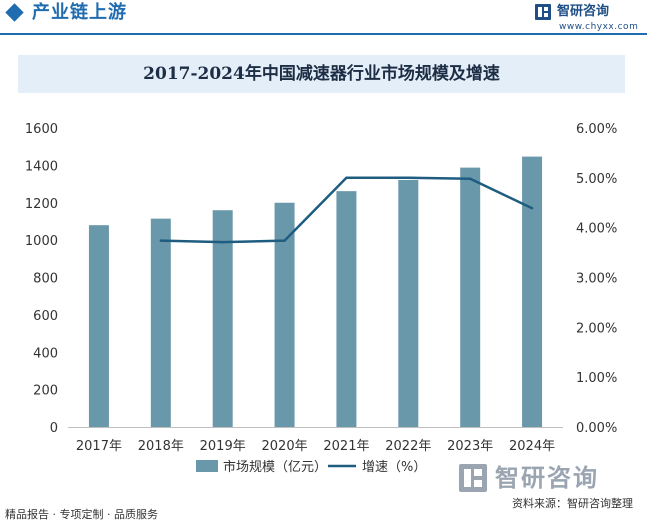 The height and width of the screenshot is (526, 647). What do you see at coordinates (583, 11) in the screenshot?
I see `brand-name: 智研咨询` at bounding box center [583, 11].